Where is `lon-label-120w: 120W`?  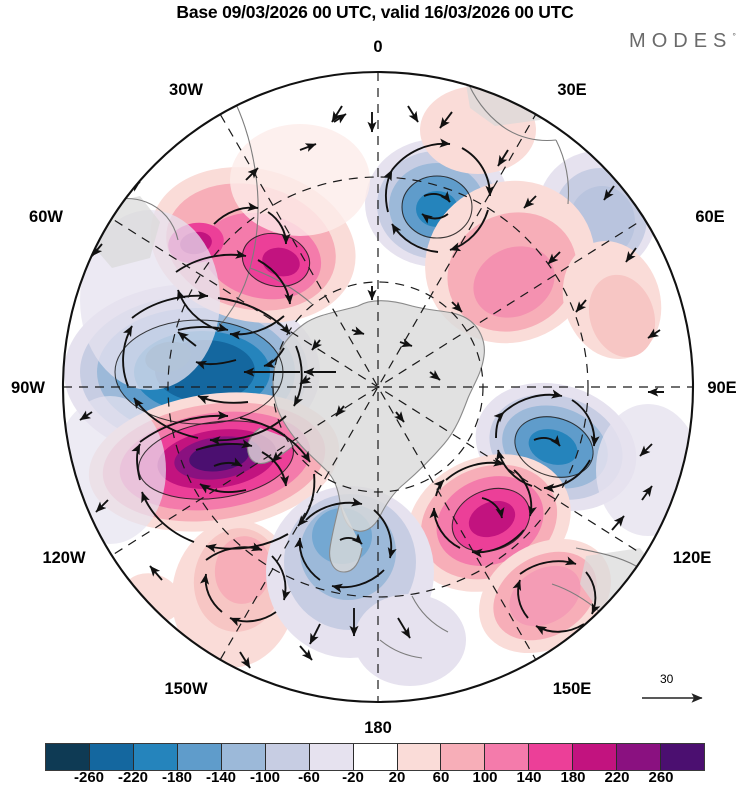
lon-label-120w: 120W is located at coordinates (64, 558).